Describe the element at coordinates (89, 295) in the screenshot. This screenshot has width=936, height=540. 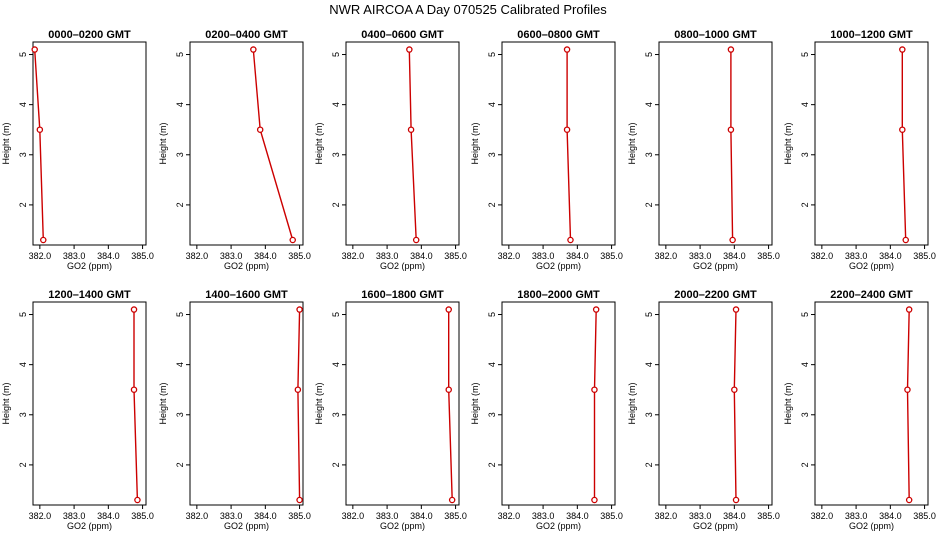
I see `panel-title: 1200–1400 GMT` at that location.